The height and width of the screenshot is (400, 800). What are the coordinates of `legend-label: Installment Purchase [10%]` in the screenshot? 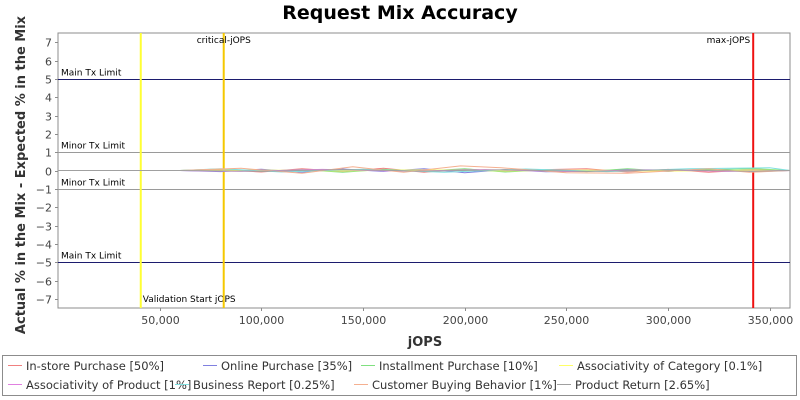 It's located at (458, 366).